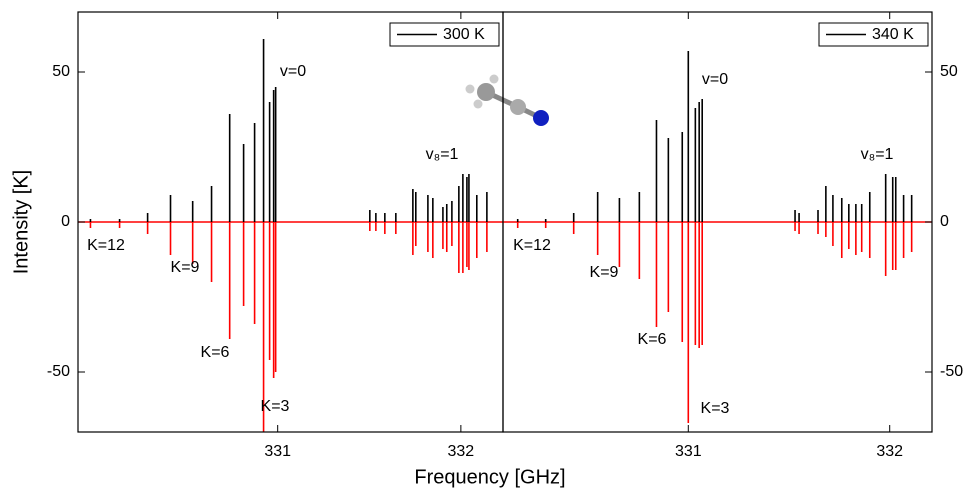 This screenshot has height=492, width=973. What do you see at coordinates (507, 100) in the screenshot?
I see `molecule-icon` at bounding box center [507, 100].